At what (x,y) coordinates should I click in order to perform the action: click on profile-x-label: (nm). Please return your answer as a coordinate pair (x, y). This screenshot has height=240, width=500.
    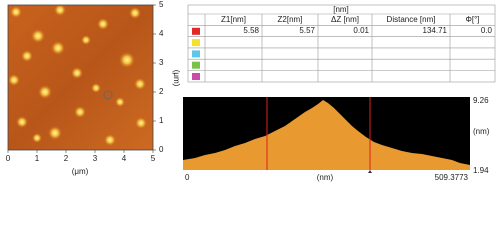
    Looking at the image, I should click on (325, 177).